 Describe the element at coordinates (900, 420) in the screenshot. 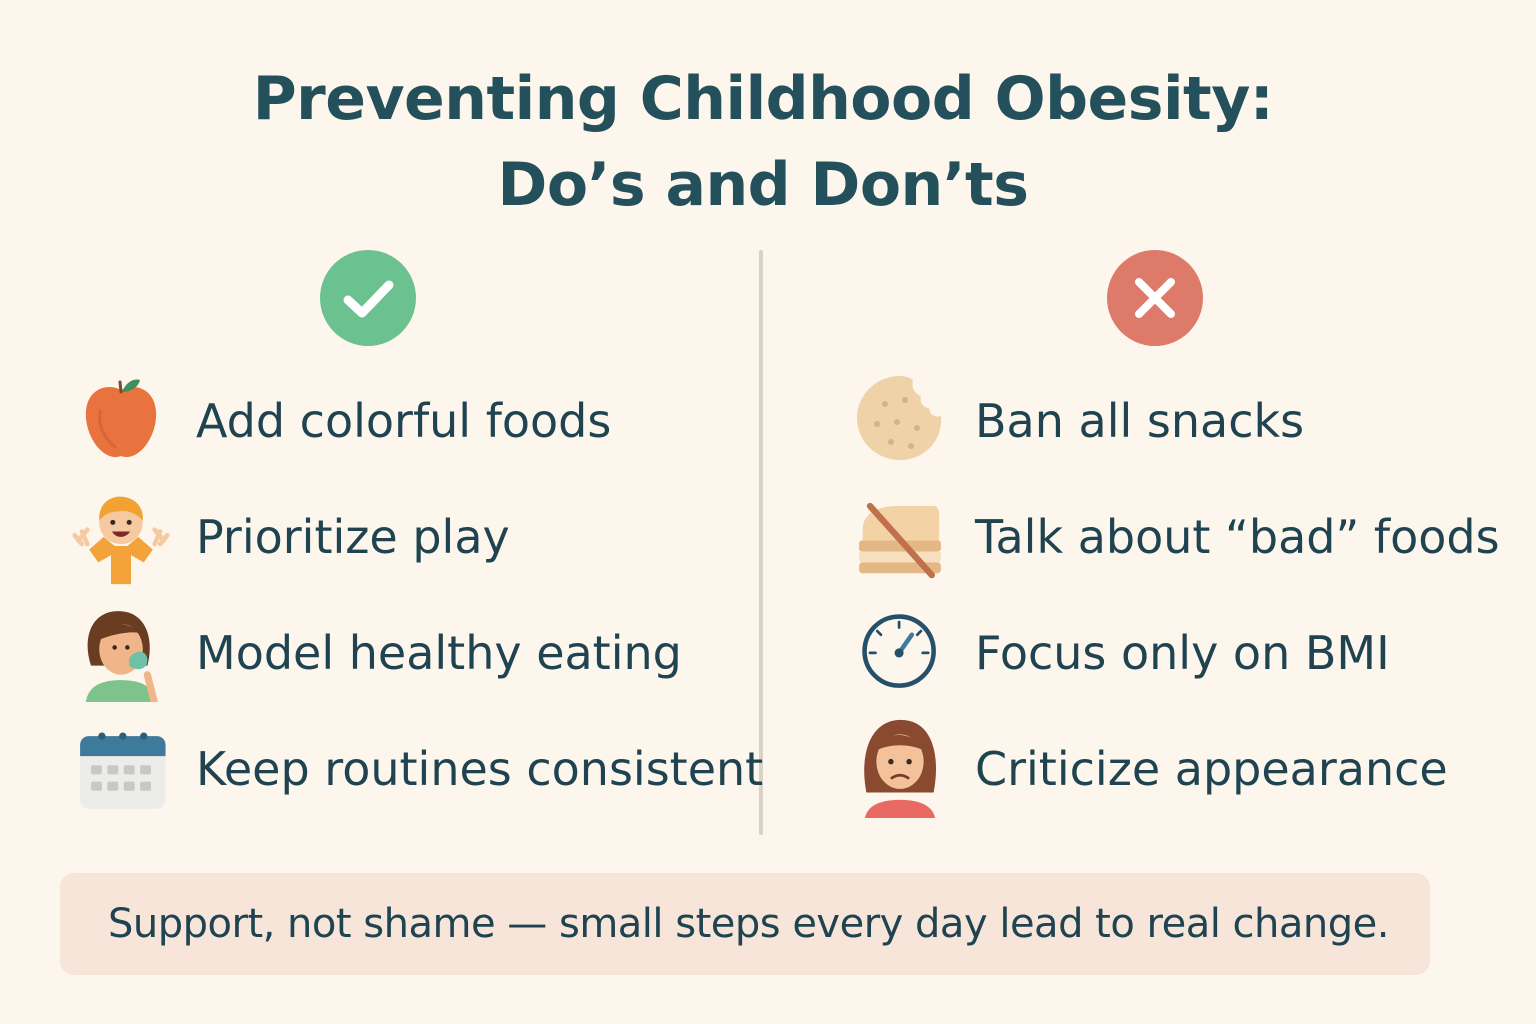

I see `cookie-icon` at that location.